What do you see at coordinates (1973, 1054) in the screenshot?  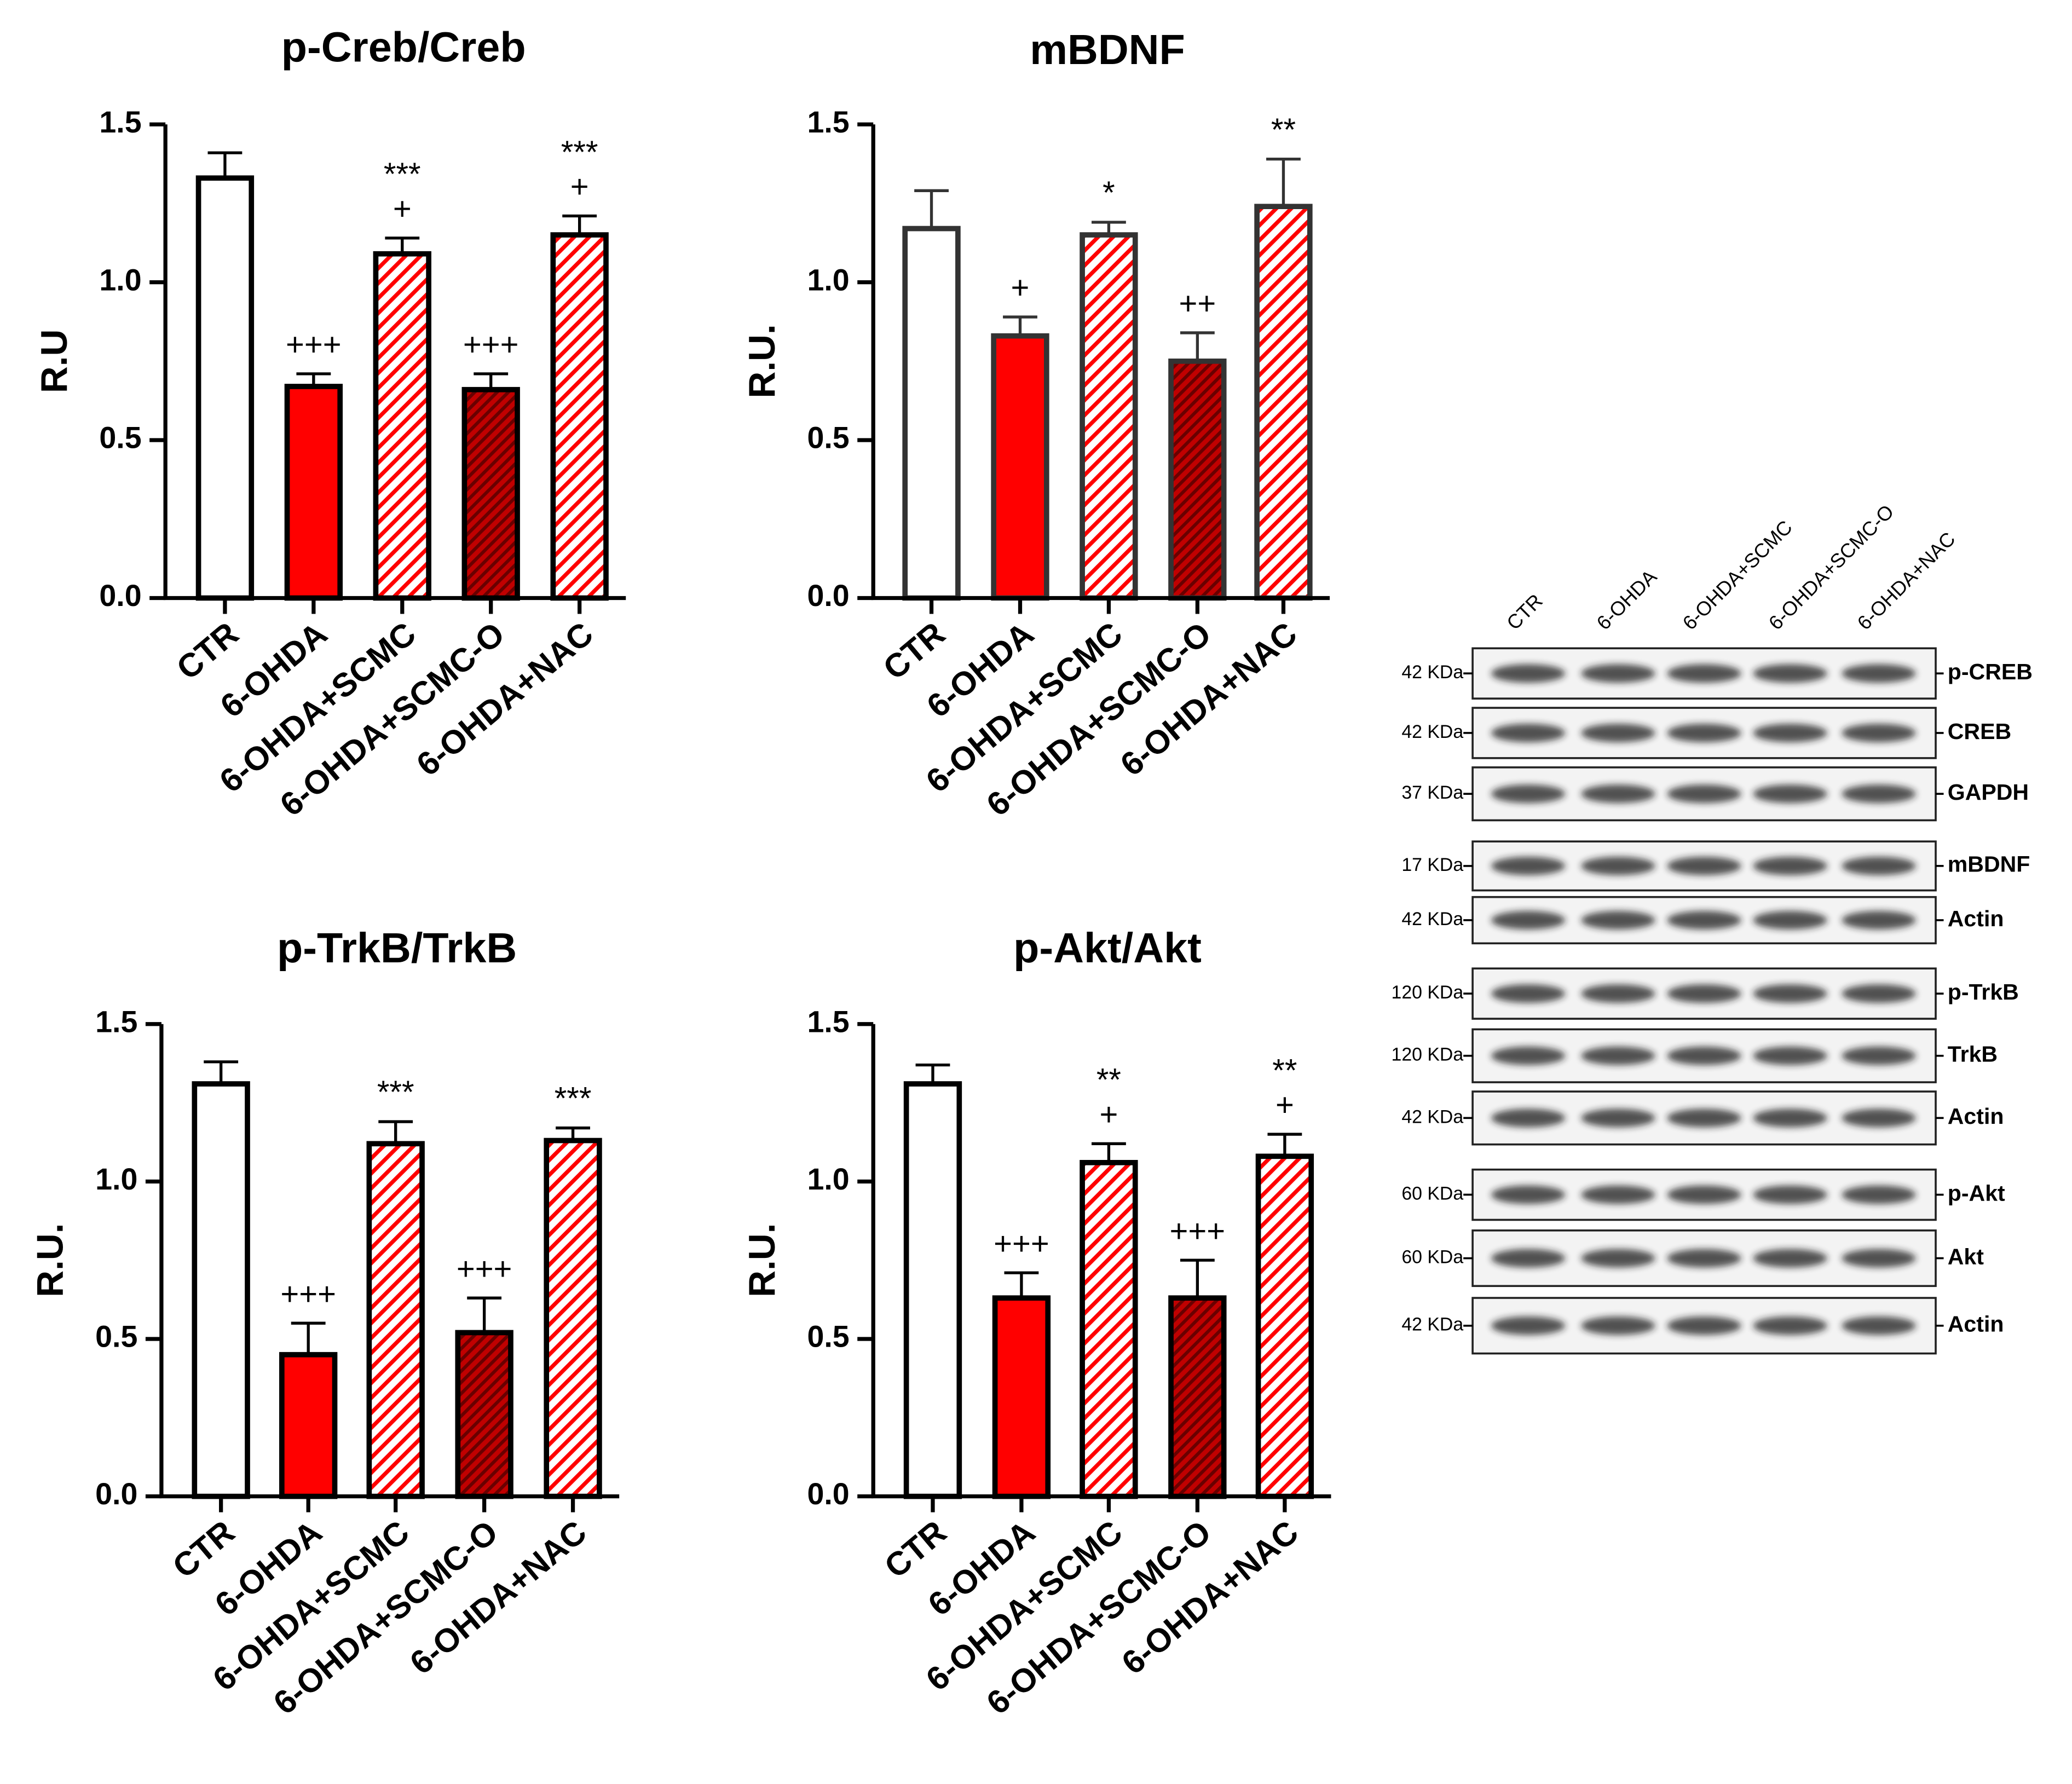 I see `protein-label: TrkB` at bounding box center [1973, 1054].